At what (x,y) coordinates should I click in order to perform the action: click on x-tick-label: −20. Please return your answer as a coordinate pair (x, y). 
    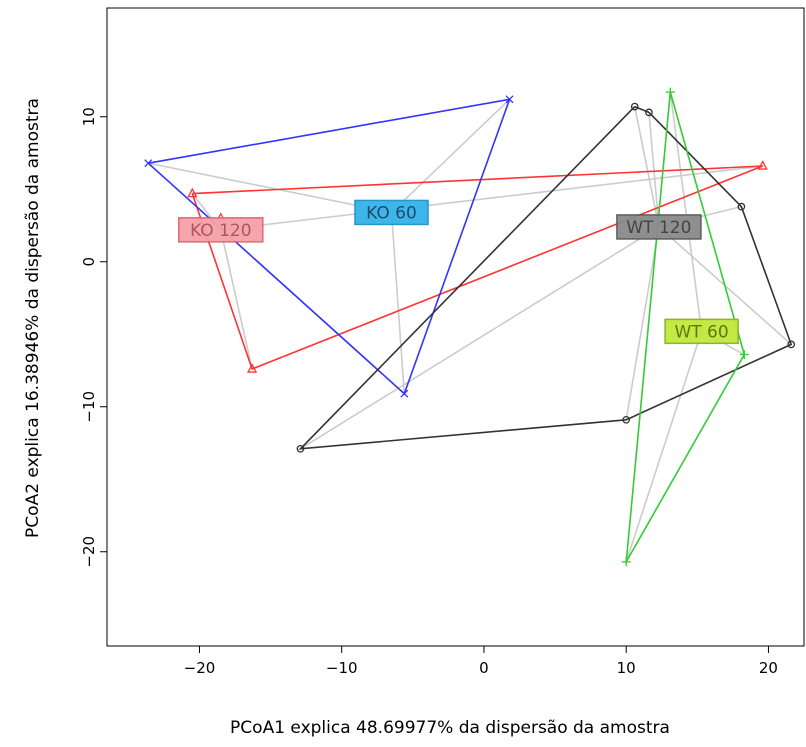
    Looking at the image, I should click on (200, 668).